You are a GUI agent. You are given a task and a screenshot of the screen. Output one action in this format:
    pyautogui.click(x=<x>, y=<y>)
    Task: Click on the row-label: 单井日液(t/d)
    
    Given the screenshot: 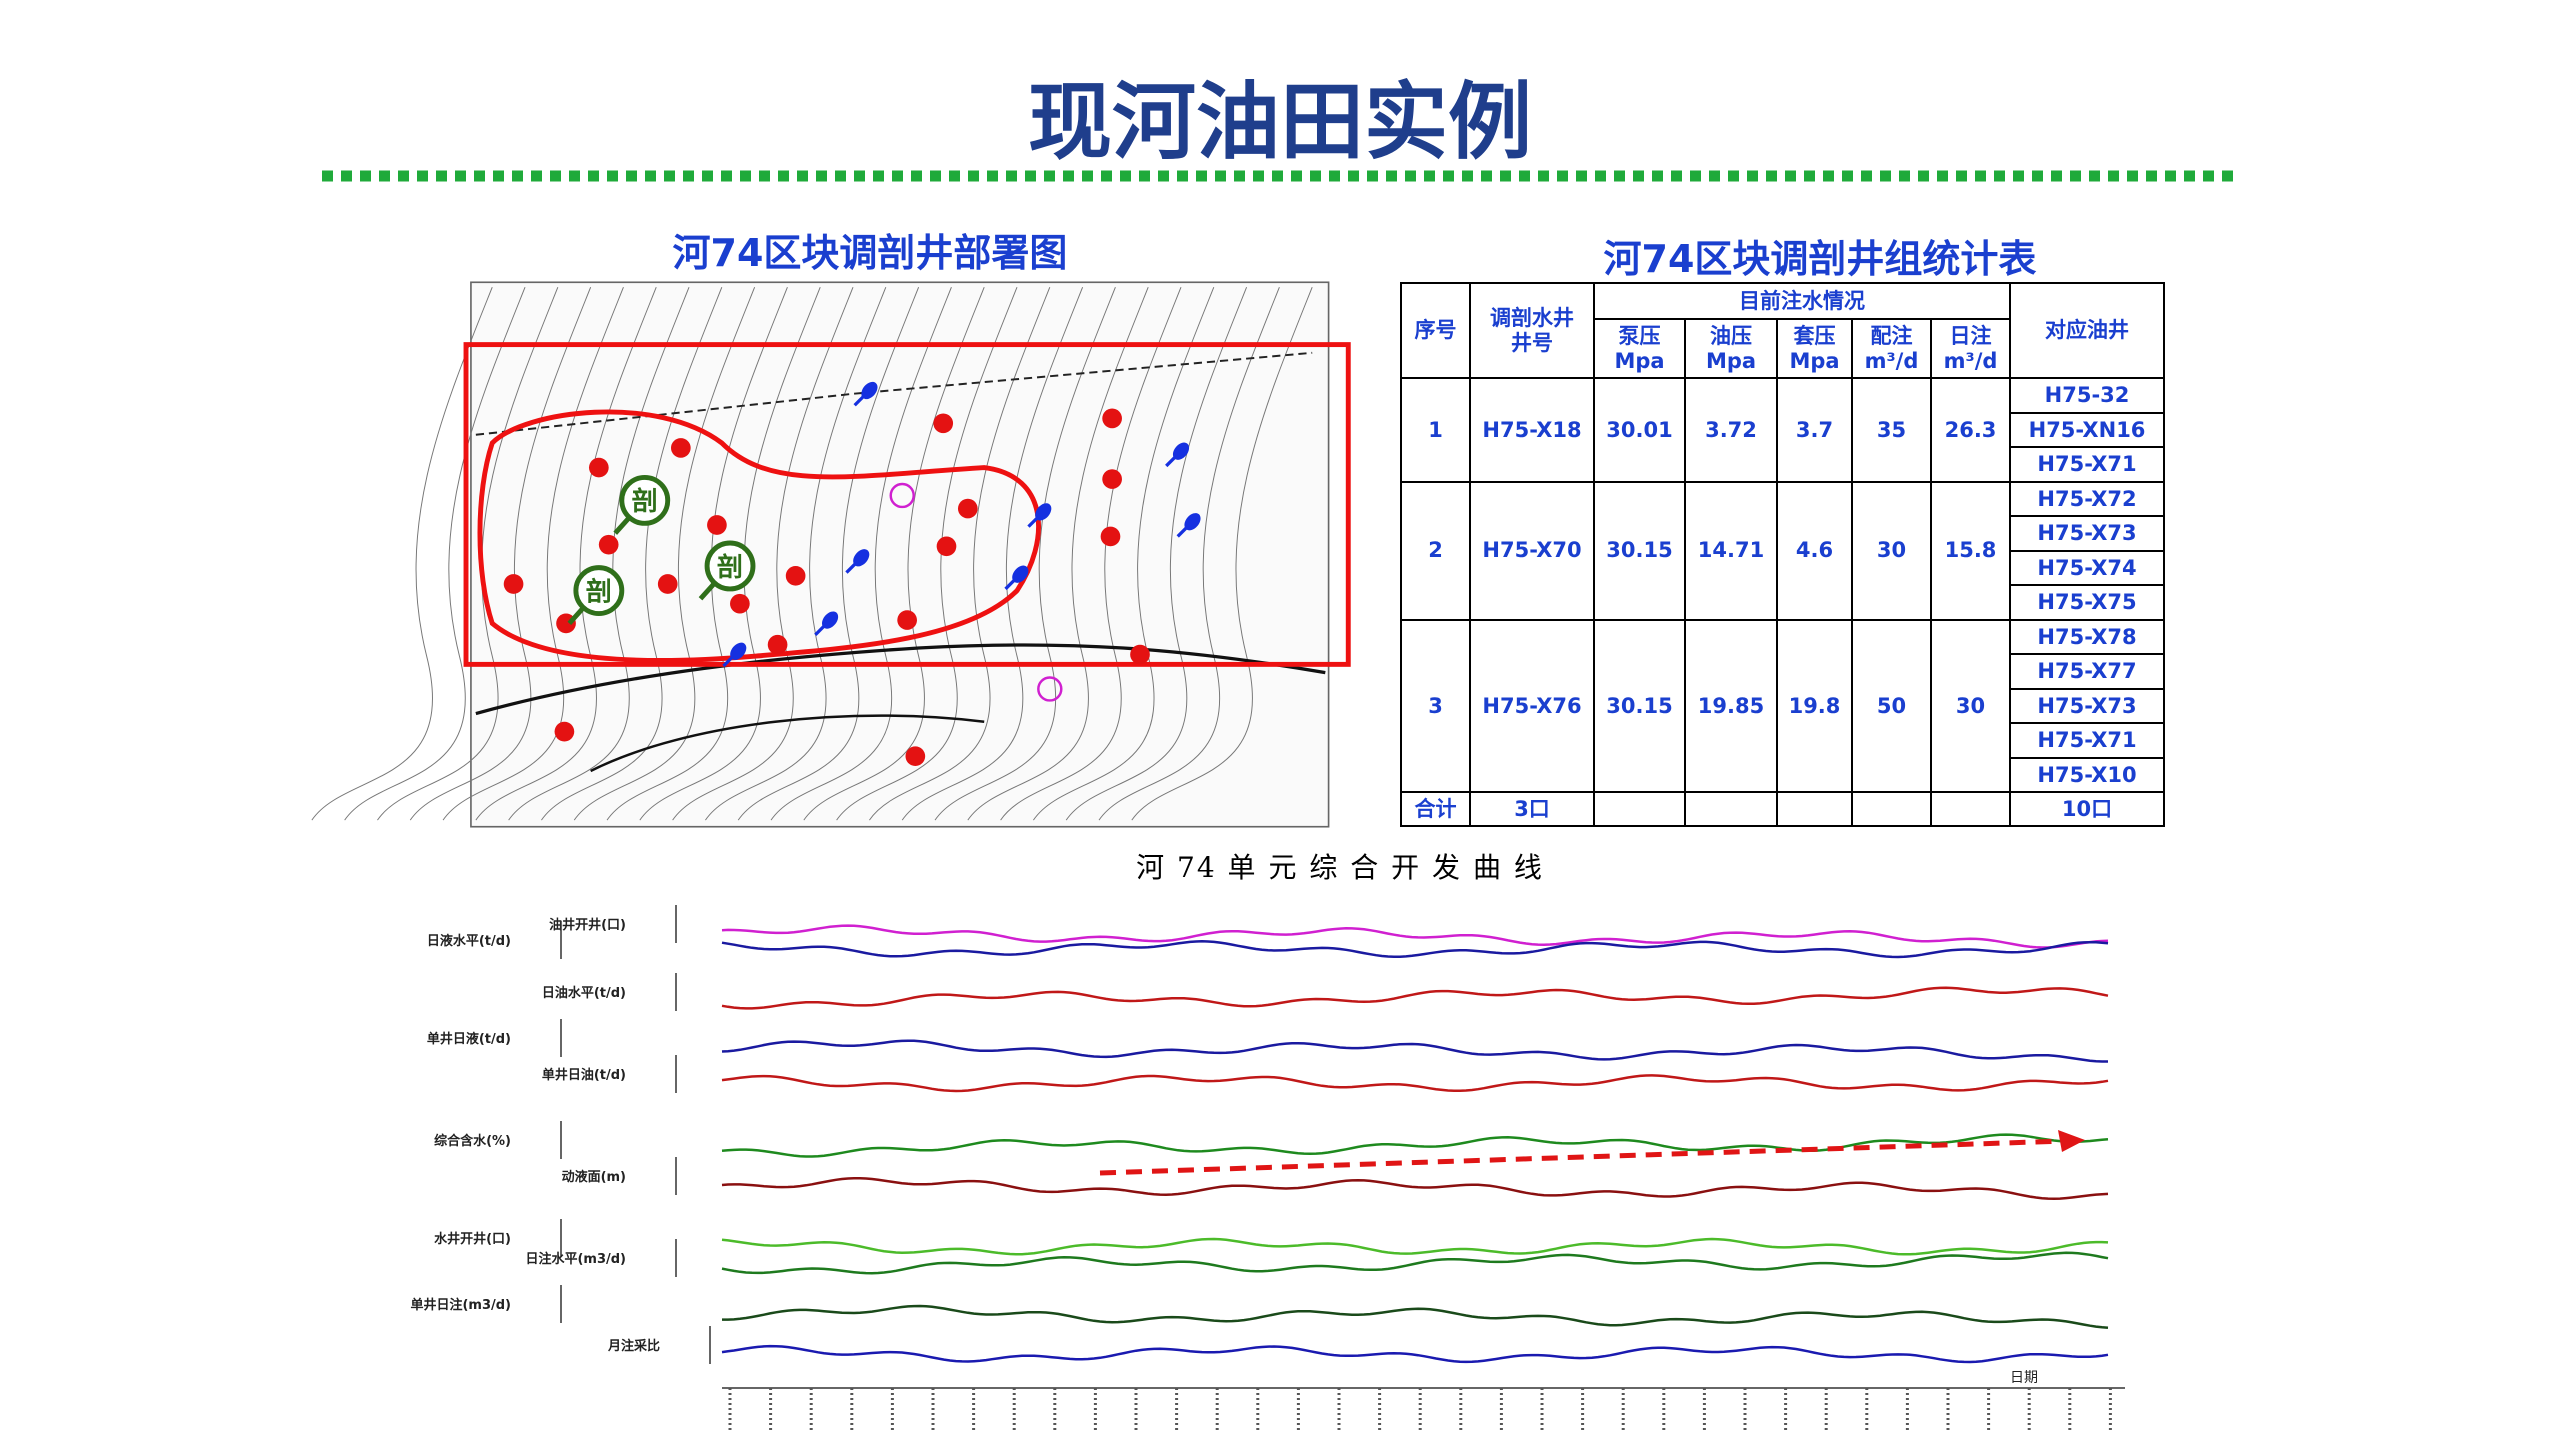 What is the action you would take?
    pyautogui.click(x=469, y=1039)
    